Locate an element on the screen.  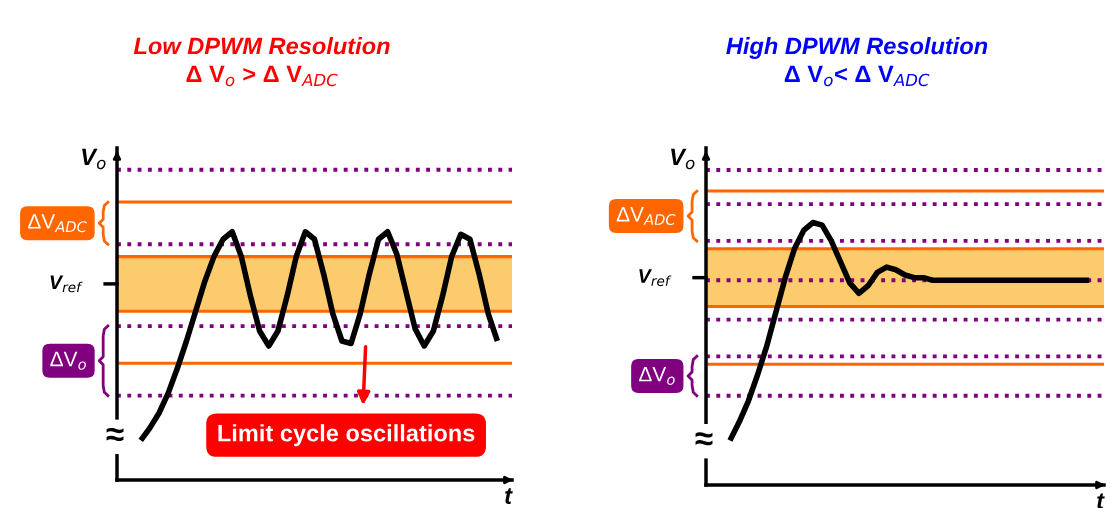
annotation: Limit cycle oscillations is located at coordinates (346, 435).